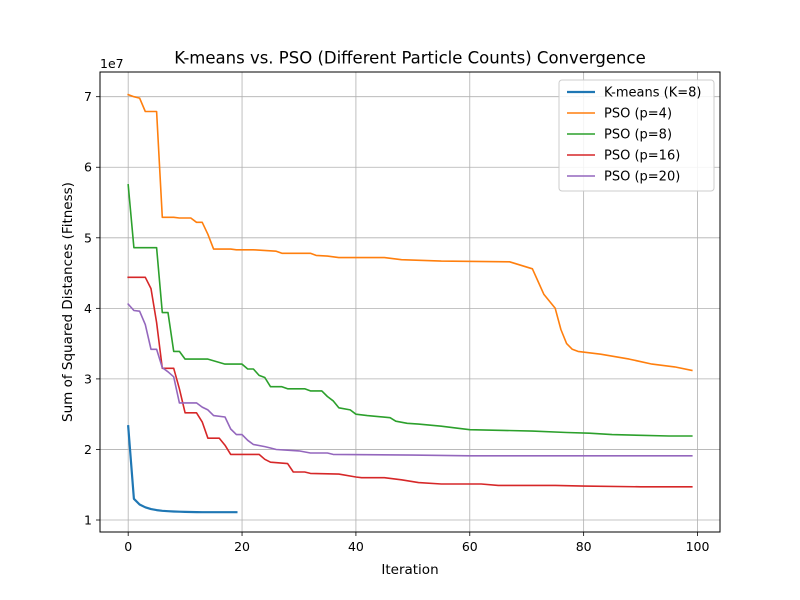 The image size is (800, 600). Describe the element at coordinates (88, 237) in the screenshot. I see `y-tick-label: 5` at that location.